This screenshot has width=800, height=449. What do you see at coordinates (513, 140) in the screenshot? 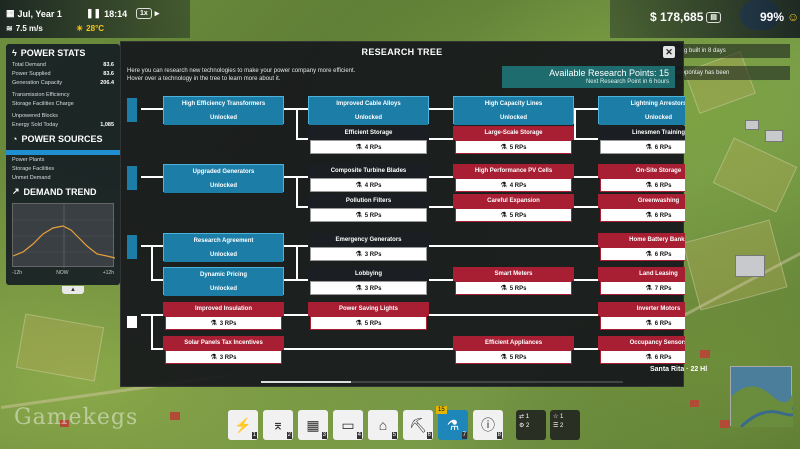
I see `research-node: Large-Scale Storage ⚗ 5 RPs` at bounding box center [513, 140].